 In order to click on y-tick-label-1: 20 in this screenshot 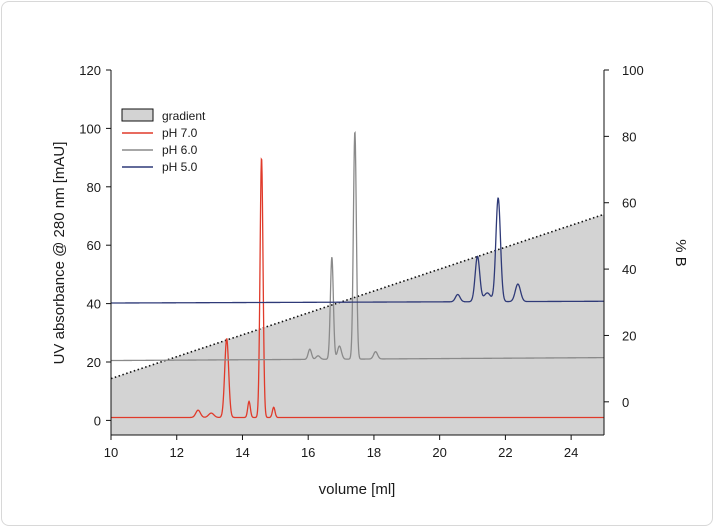, I will do `click(94, 362)`.